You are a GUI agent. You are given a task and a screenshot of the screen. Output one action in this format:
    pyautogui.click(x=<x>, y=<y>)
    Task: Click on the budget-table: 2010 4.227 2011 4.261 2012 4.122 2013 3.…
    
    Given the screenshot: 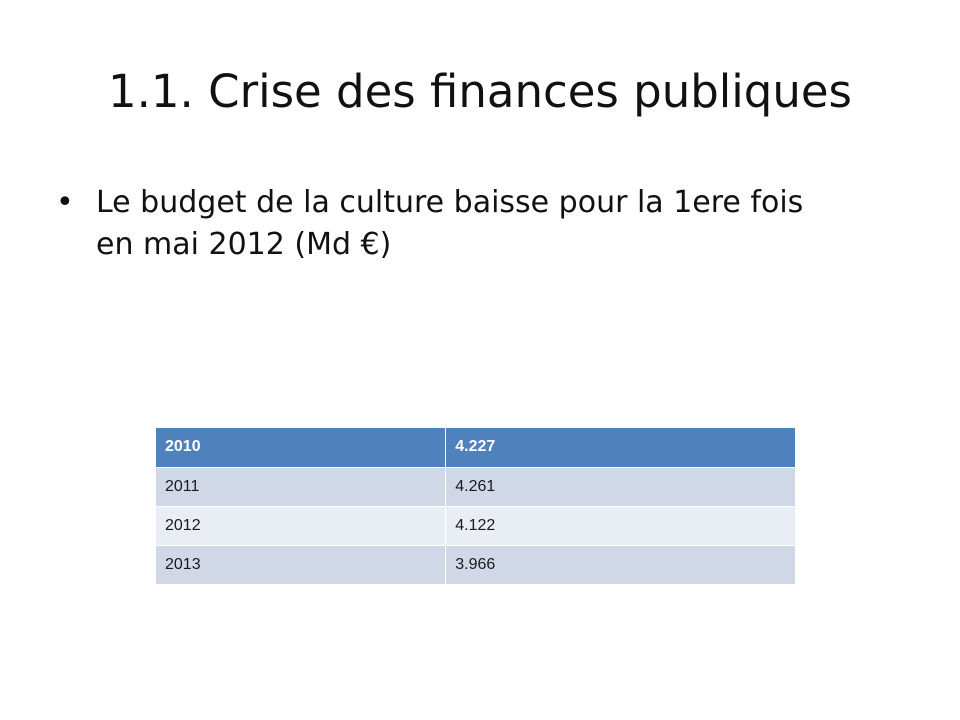 What is the action you would take?
    pyautogui.click(x=476, y=506)
    